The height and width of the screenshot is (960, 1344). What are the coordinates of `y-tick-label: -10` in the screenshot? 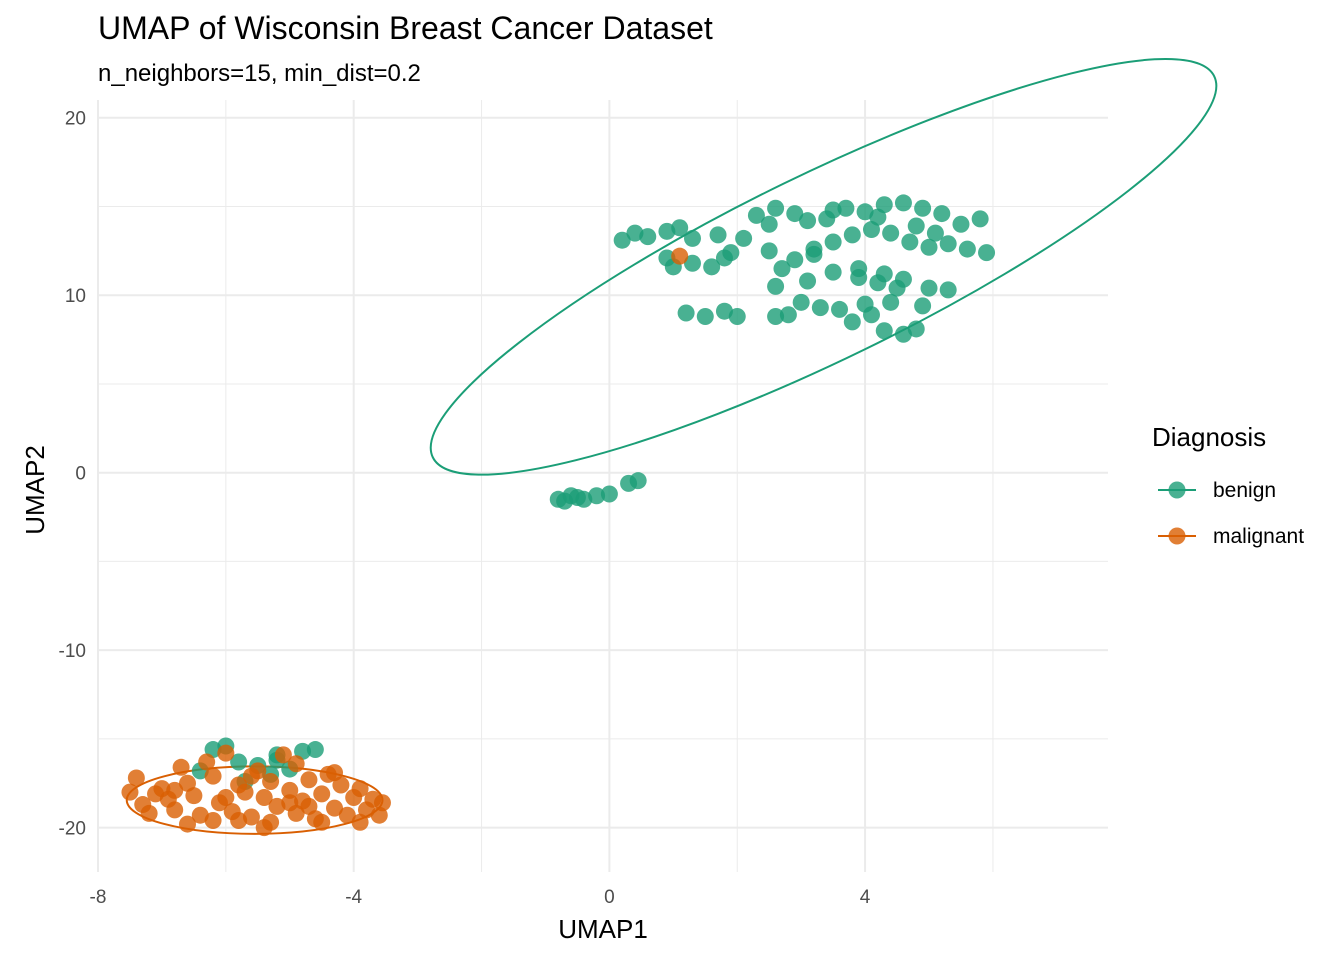 It's located at (72, 651).